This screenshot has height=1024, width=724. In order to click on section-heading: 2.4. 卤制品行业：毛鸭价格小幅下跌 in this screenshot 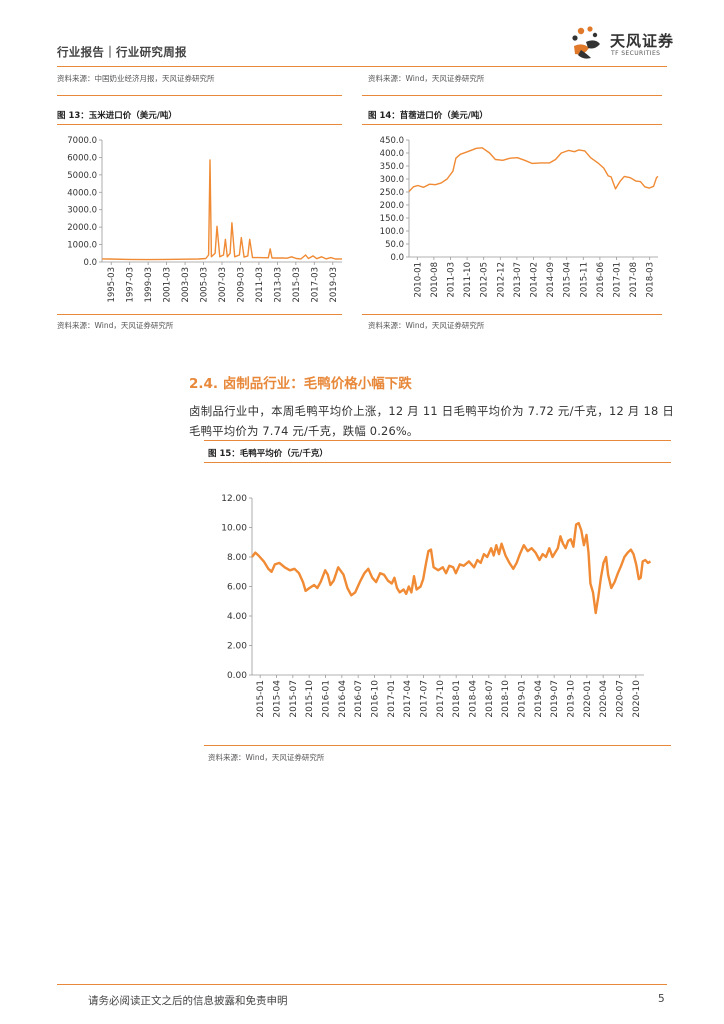, I will do `click(300, 384)`.